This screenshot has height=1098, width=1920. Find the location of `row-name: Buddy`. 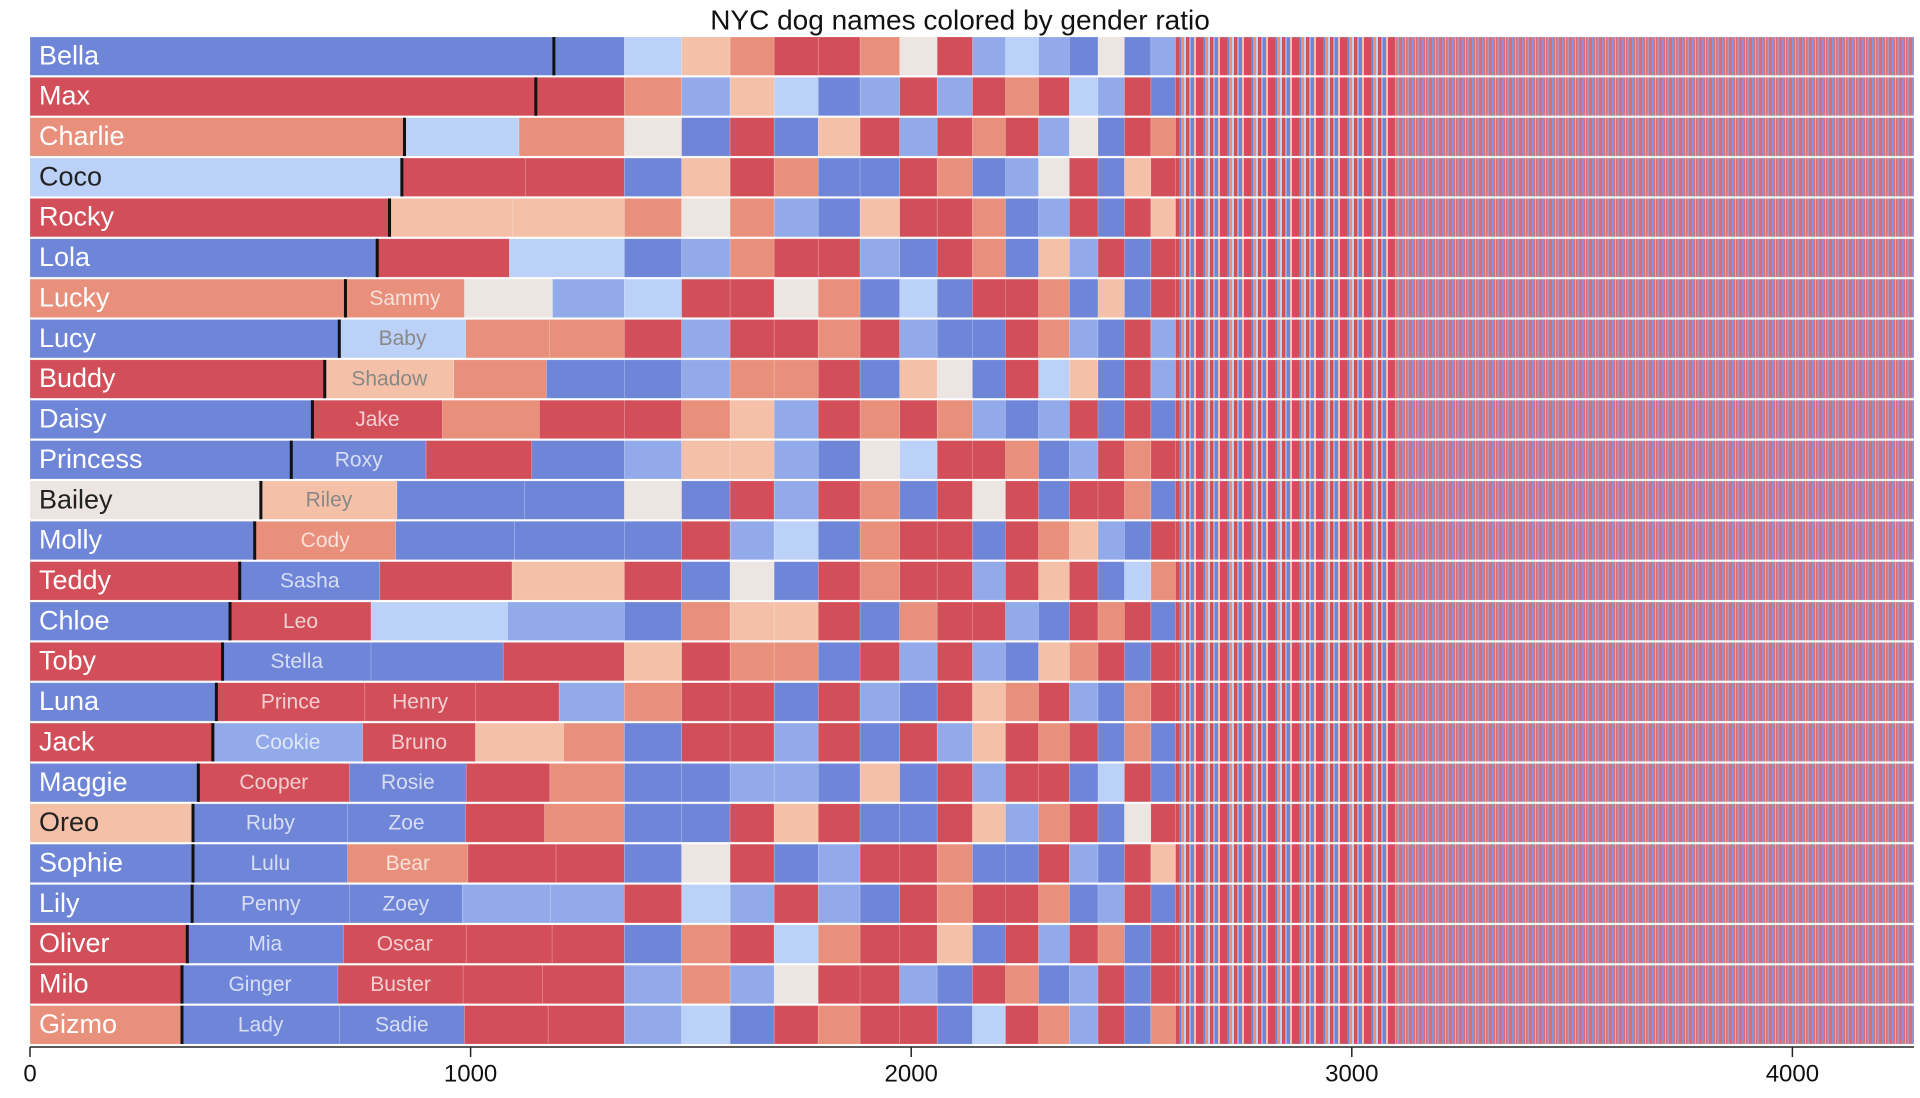

row-name: Buddy is located at coordinates (77, 378).